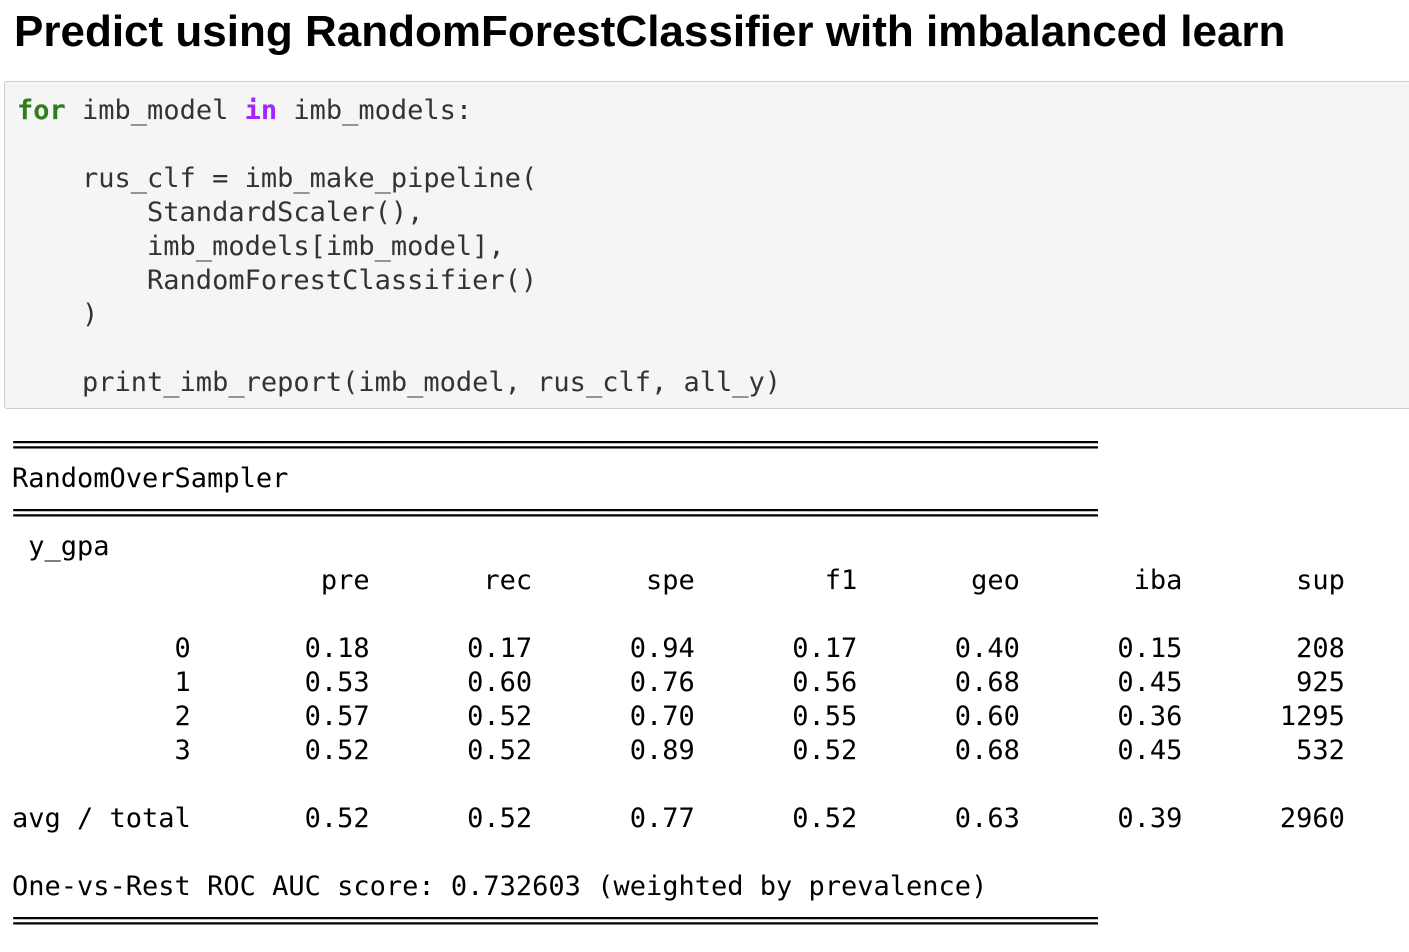  What do you see at coordinates (678, 750) in the screenshot?
I see `report-row: 3 0.52 0.52 0.89 0.52 0.68 0.45 532` at bounding box center [678, 750].